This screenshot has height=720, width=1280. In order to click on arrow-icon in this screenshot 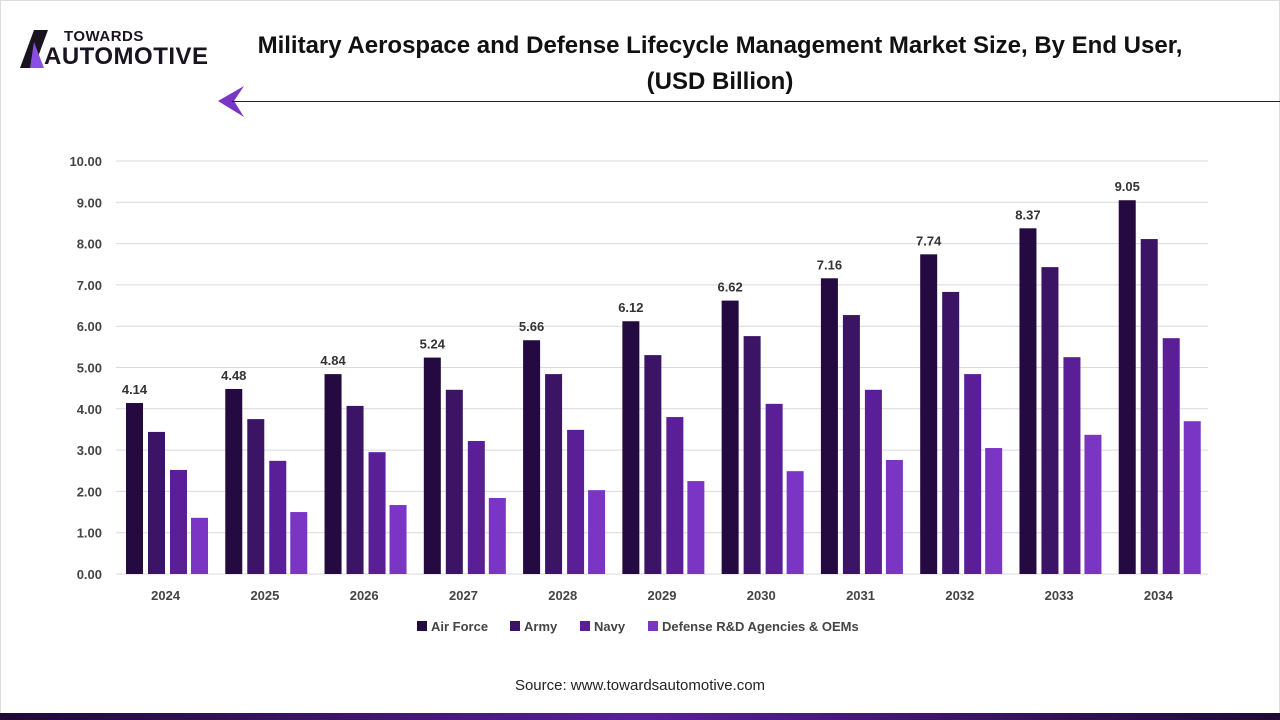, I will do `click(231, 101)`.